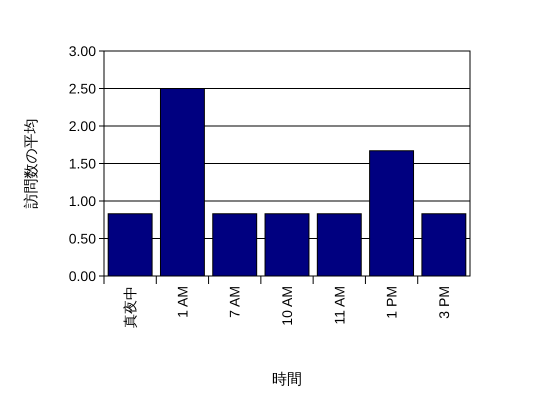  What do you see at coordinates (82, 51) in the screenshot?
I see `y-tick-label: 3.00` at bounding box center [82, 51].